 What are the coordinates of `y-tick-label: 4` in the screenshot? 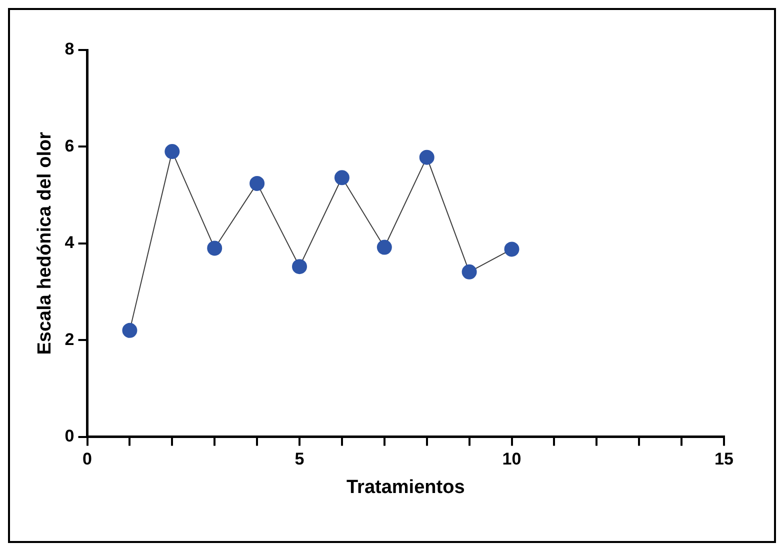 It's located at (69, 242).